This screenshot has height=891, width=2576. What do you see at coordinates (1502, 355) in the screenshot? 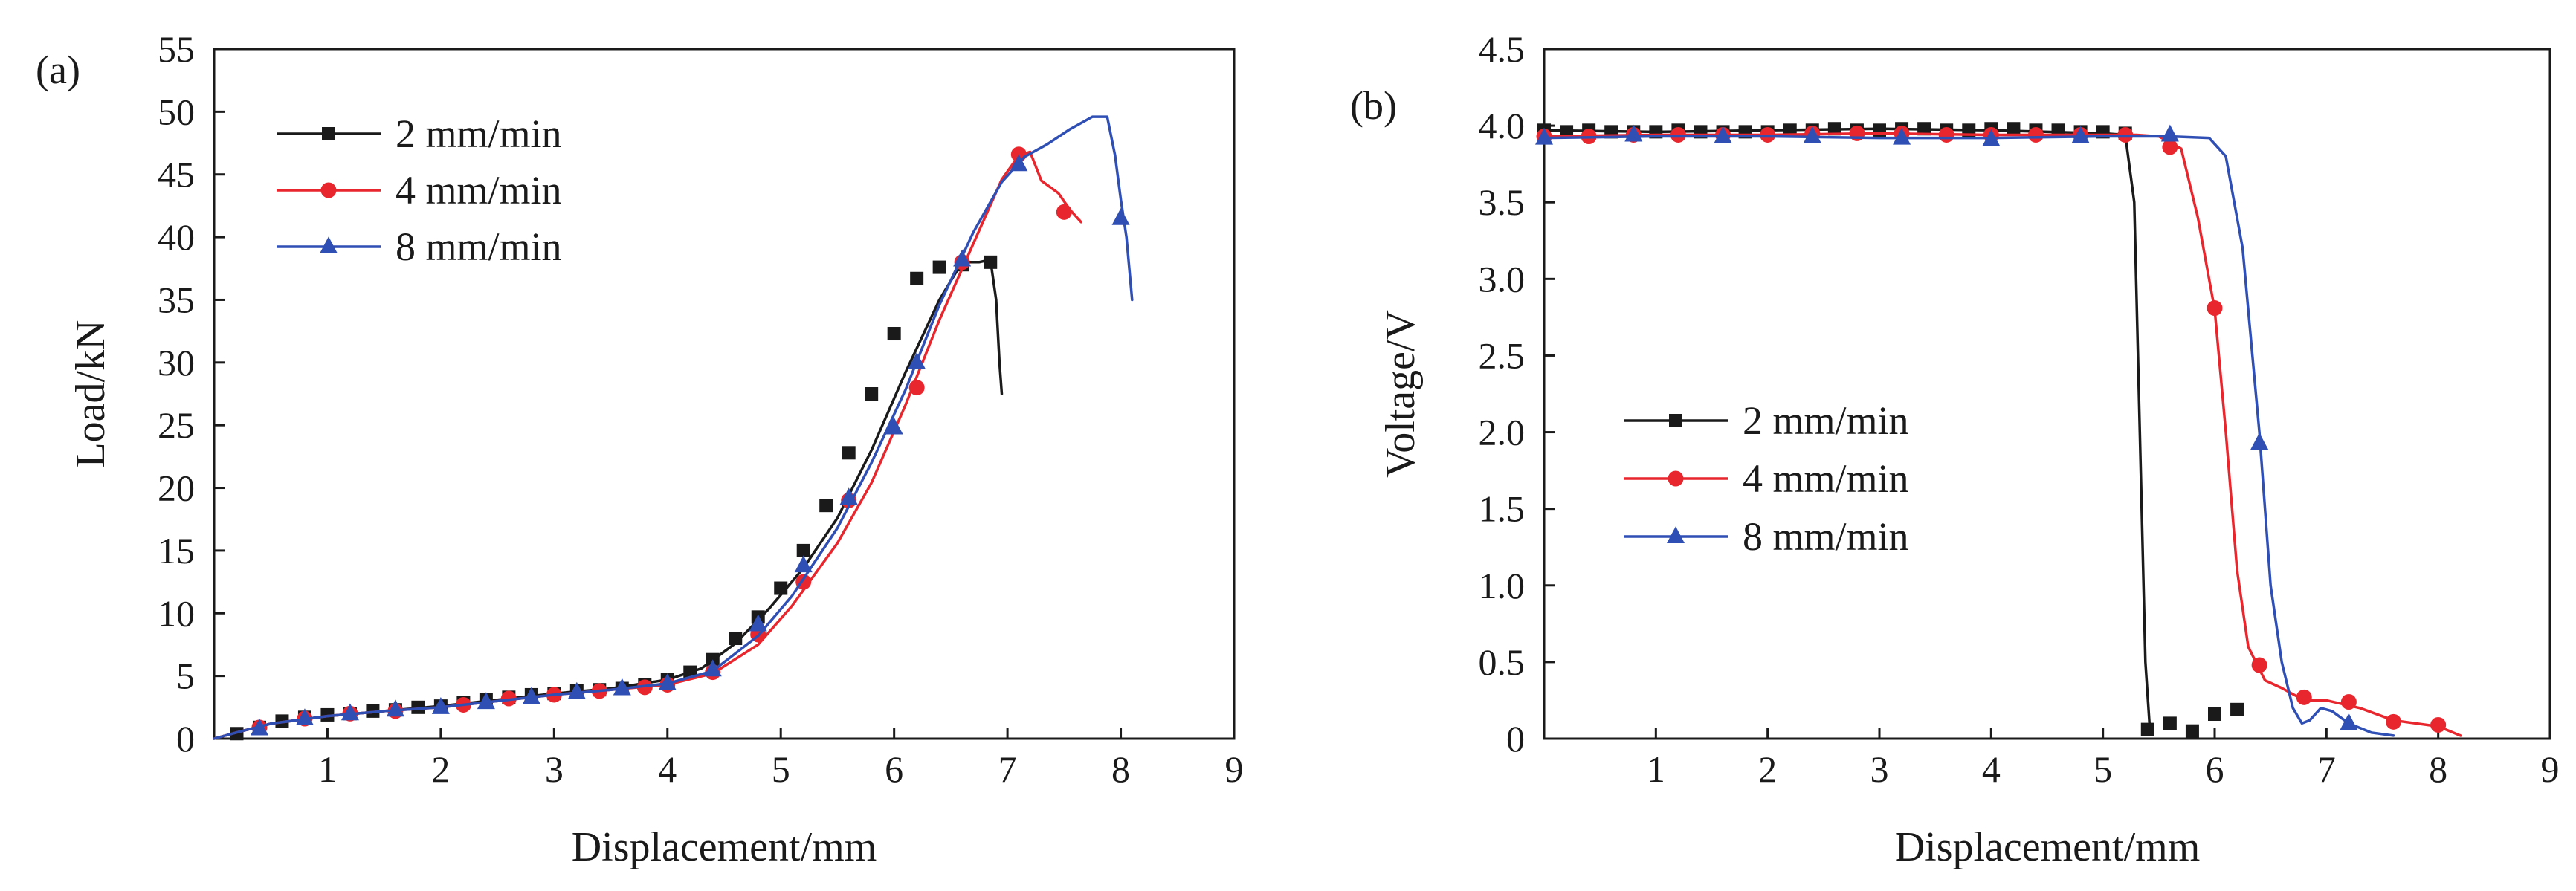
I see `y-tick-label: 2.5` at bounding box center [1502, 355].